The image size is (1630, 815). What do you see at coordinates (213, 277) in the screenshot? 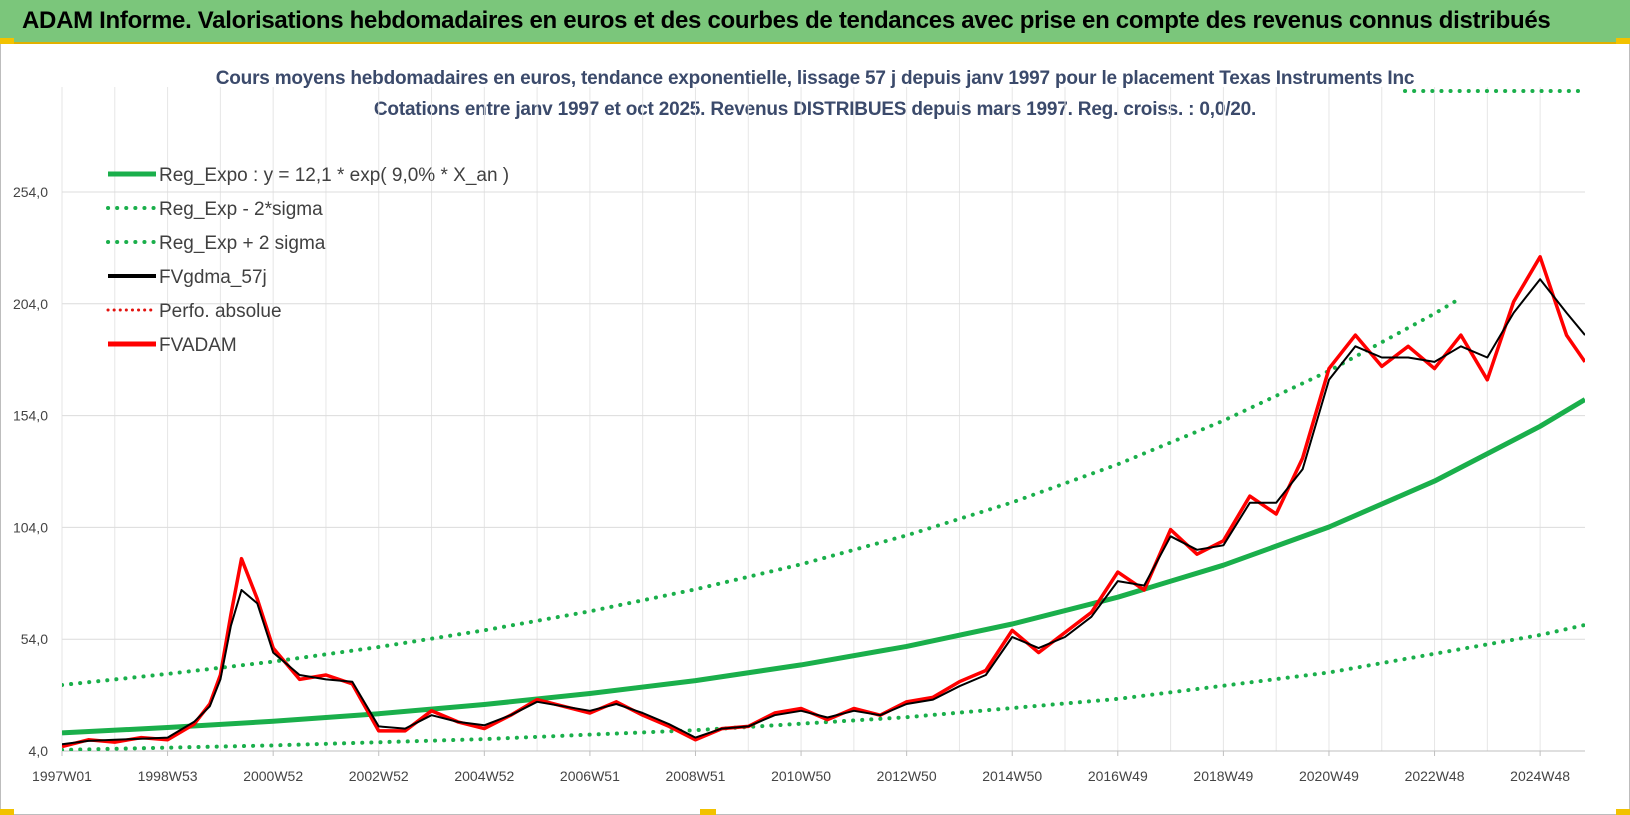
I see `legend-label: FVgdma_57j` at bounding box center [213, 277].